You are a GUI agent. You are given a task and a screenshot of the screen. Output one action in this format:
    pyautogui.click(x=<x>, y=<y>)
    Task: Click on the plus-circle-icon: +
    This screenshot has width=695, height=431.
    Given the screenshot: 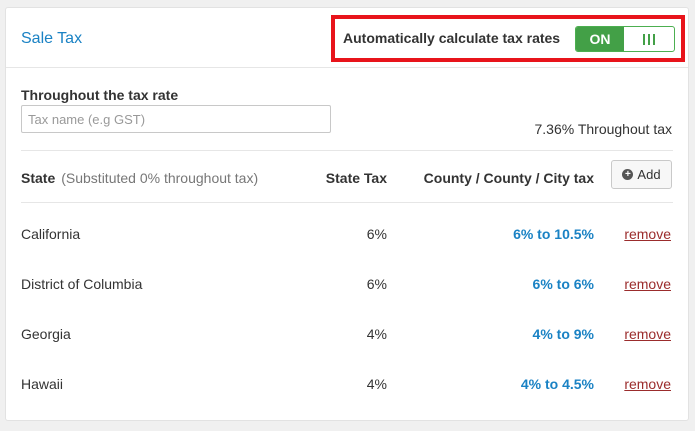 What is the action you would take?
    pyautogui.click(x=628, y=174)
    